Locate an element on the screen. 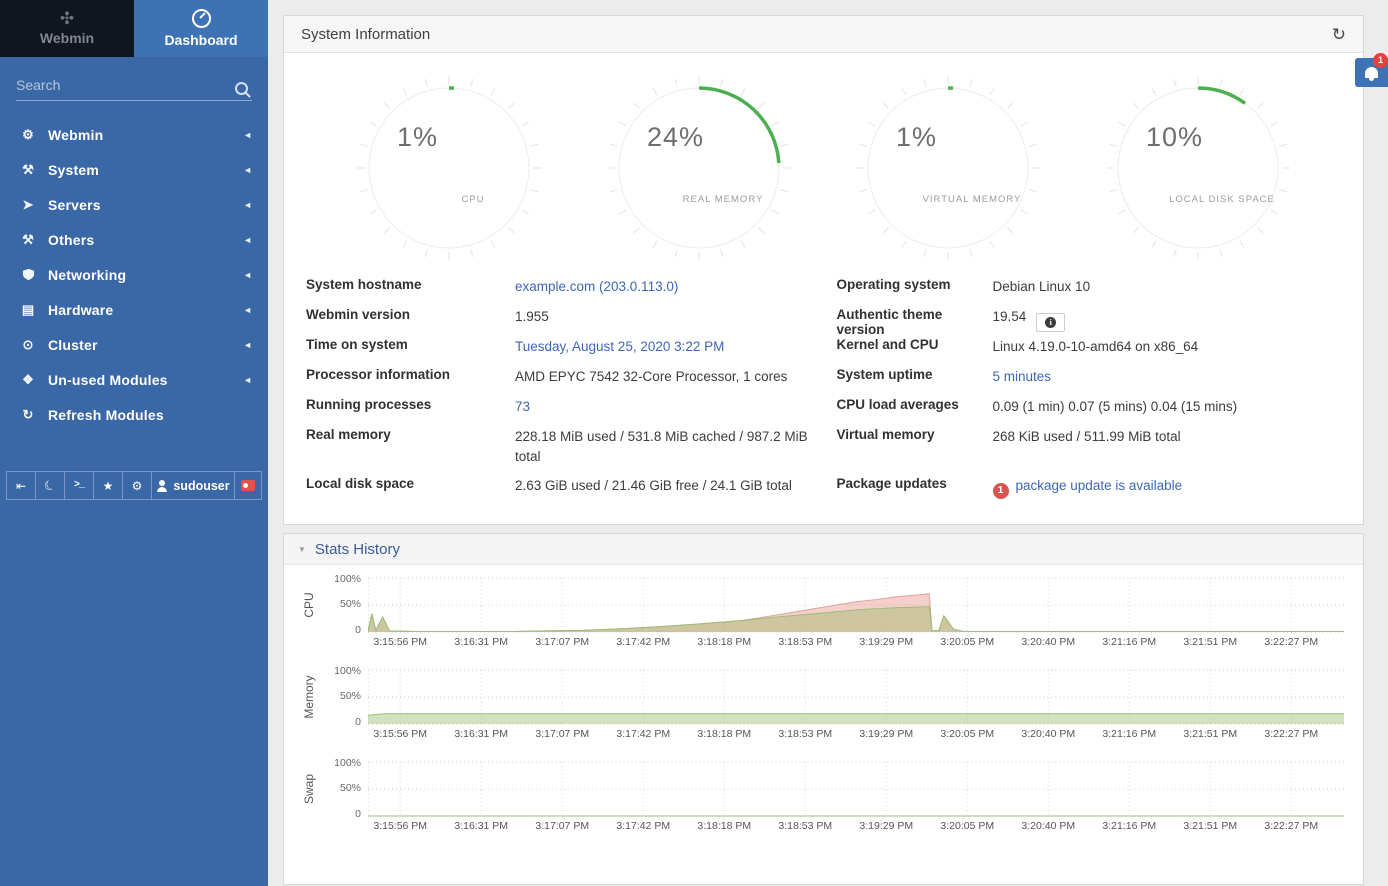  power-icon: ⊙ is located at coordinates (28, 344).